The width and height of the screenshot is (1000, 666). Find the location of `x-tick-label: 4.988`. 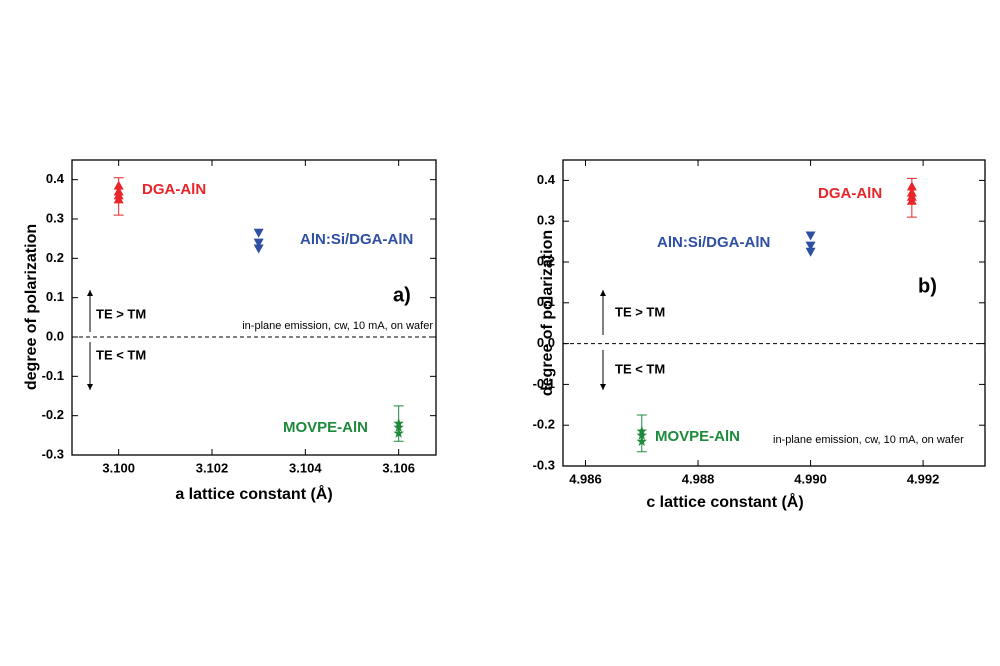

x-tick-label: 4.988 is located at coordinates (698, 478).